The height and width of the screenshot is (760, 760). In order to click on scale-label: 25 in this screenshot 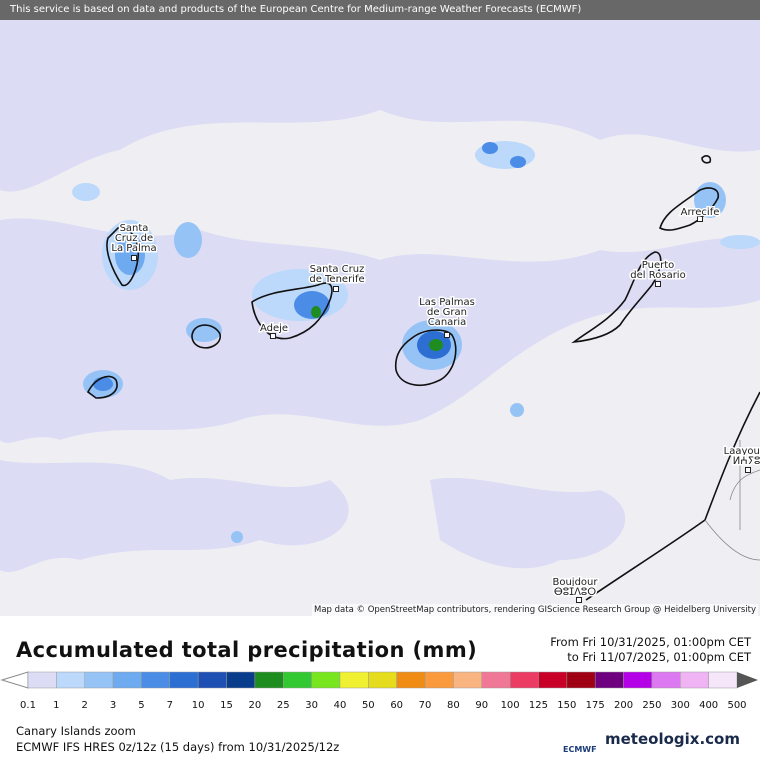, I will do `click(283, 705)`.